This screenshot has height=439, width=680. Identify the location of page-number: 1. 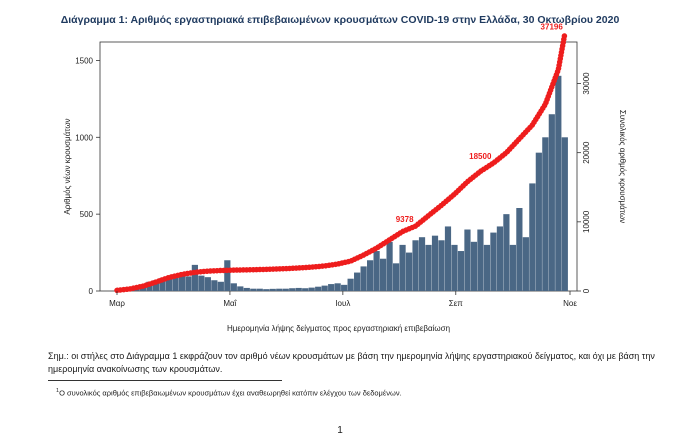
(340, 430).